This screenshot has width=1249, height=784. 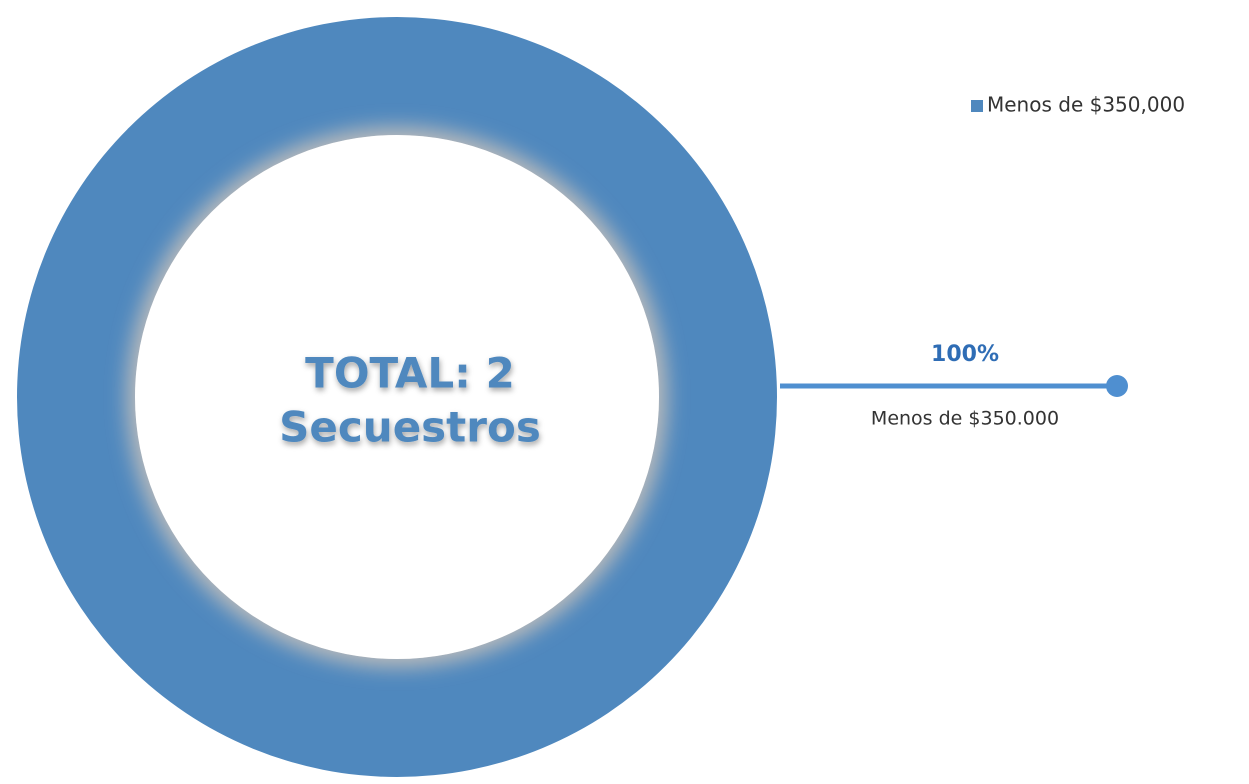 I want to click on legend-label: Menos de $350,000, so click(x=1086, y=105).